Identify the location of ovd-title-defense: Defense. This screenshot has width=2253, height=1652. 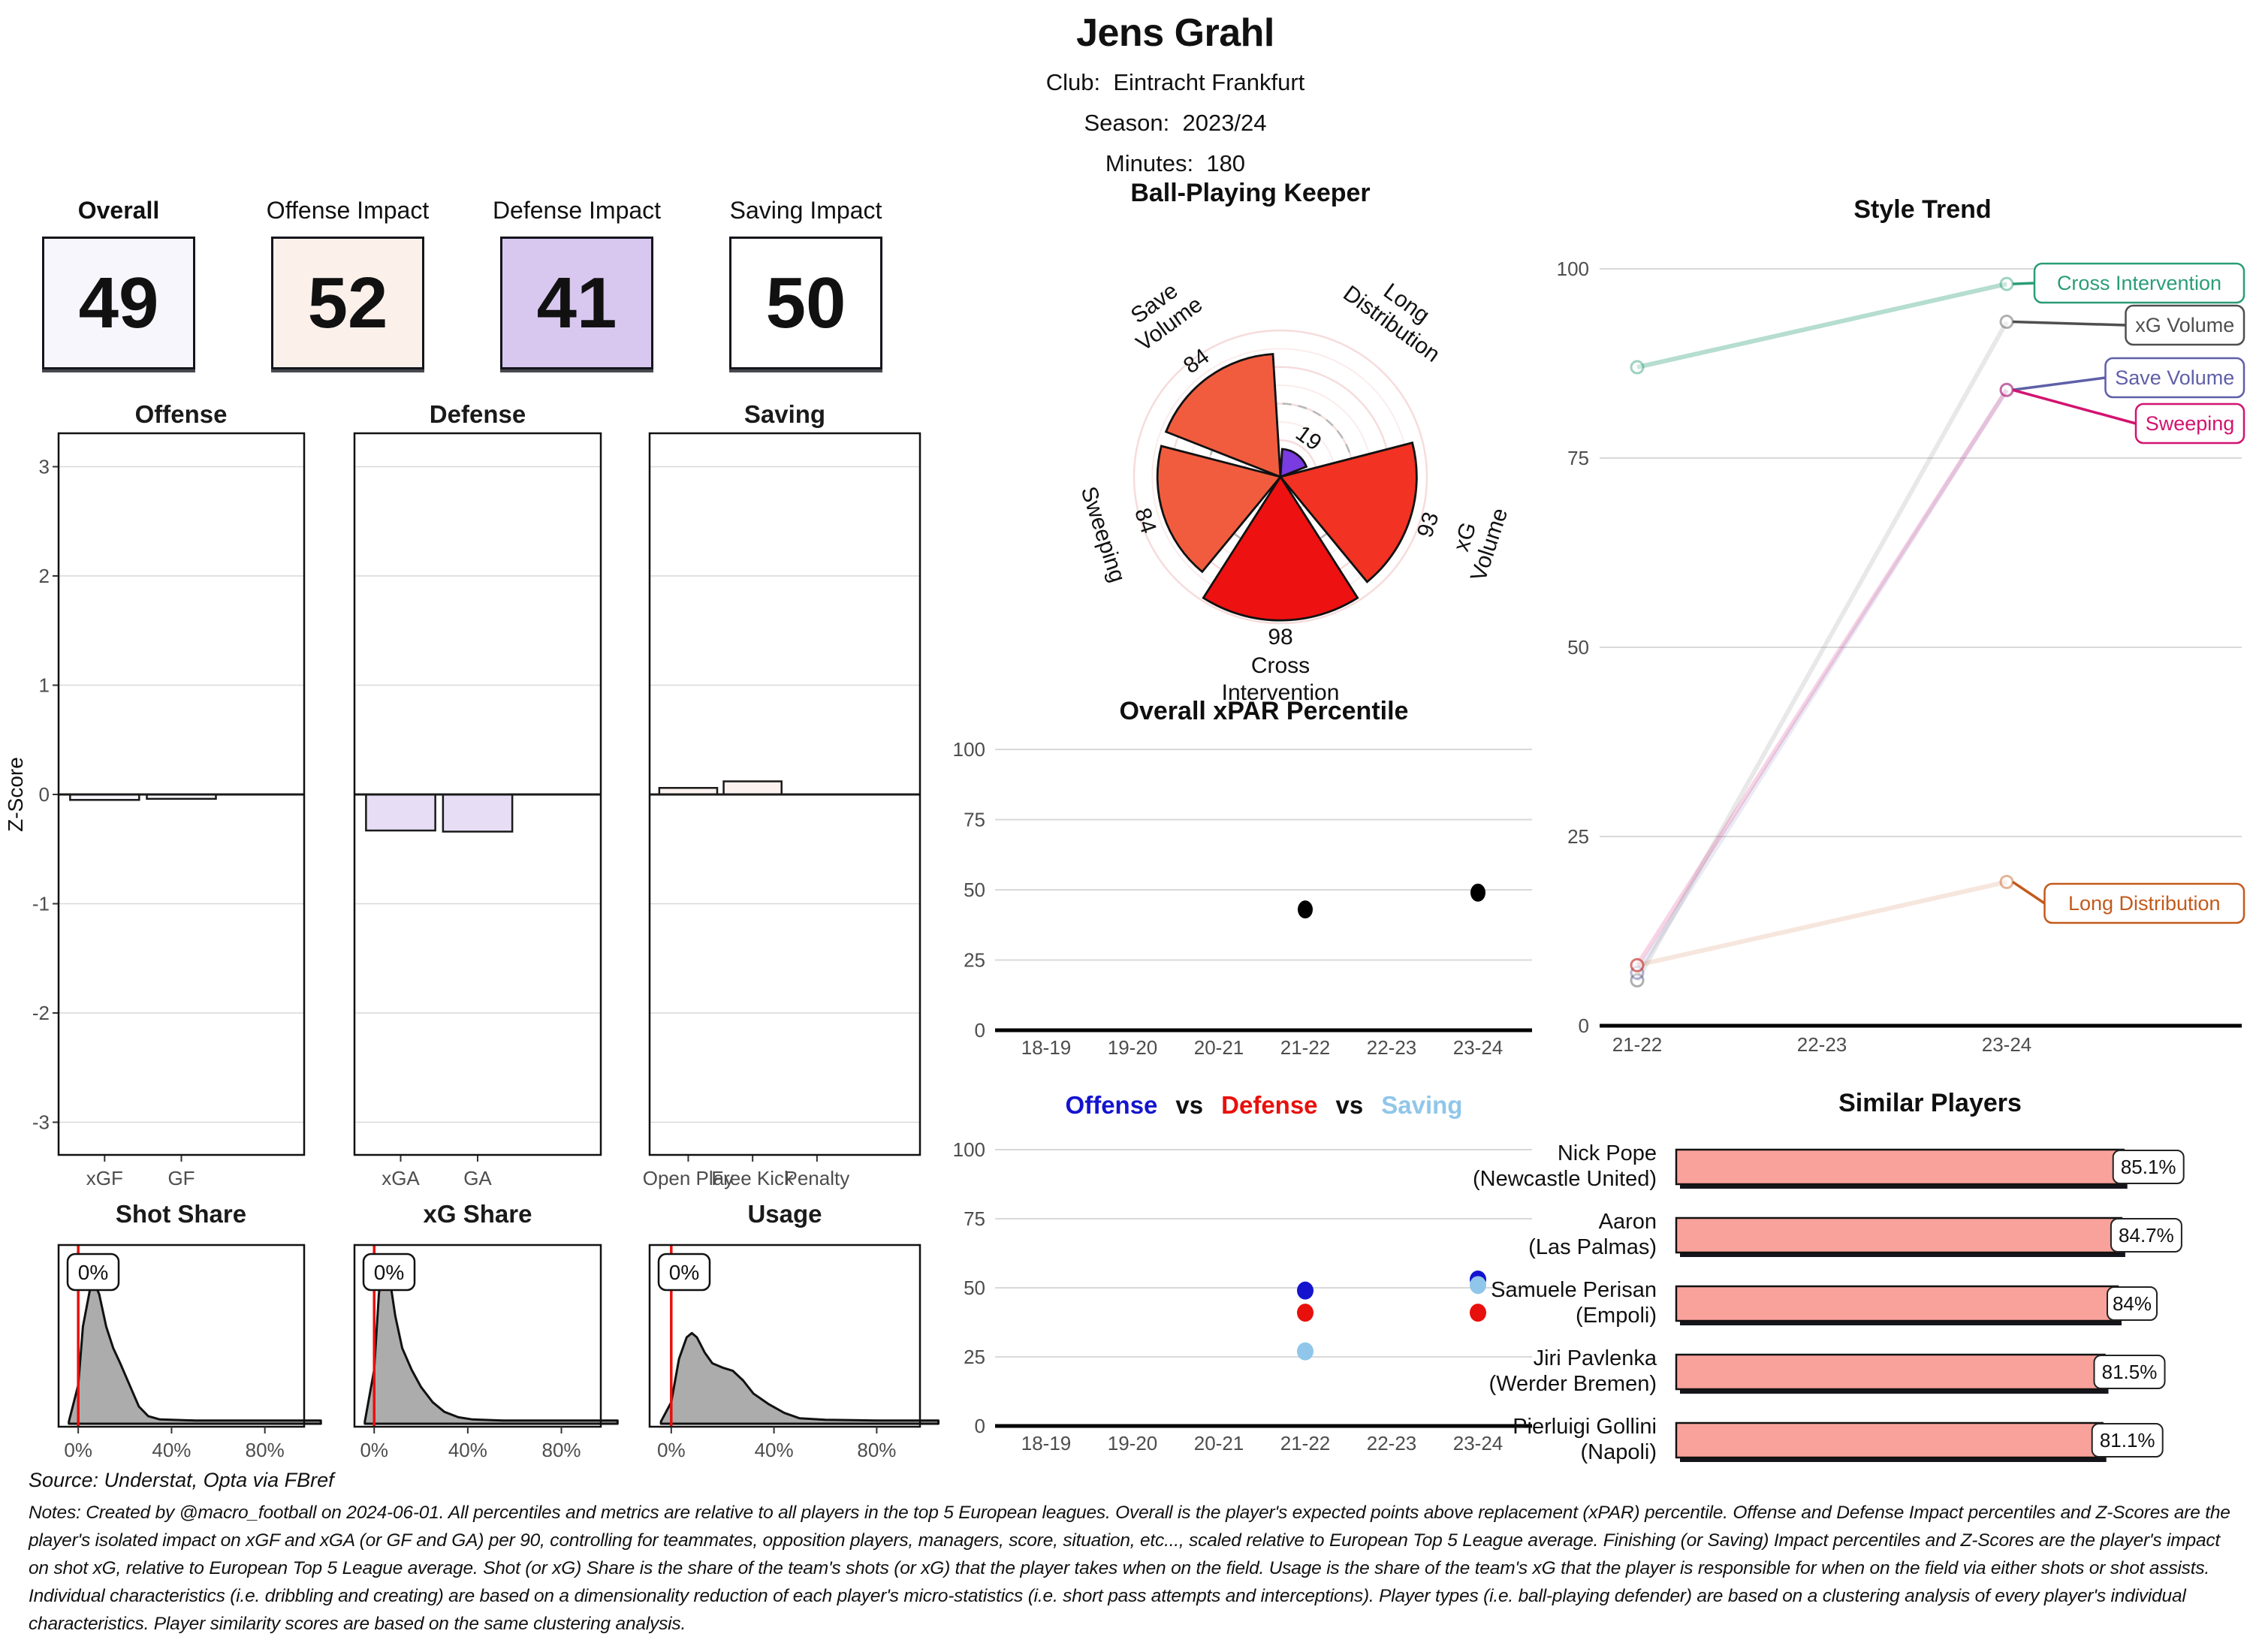
(1269, 1105).